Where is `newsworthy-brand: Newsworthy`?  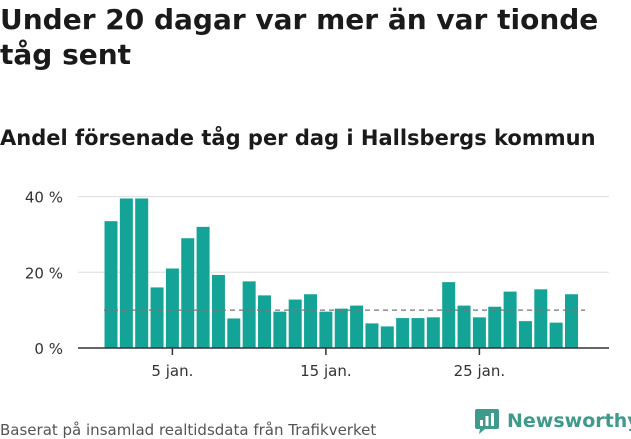
newsworthy-brand: Newsworthy is located at coordinates (552, 421).